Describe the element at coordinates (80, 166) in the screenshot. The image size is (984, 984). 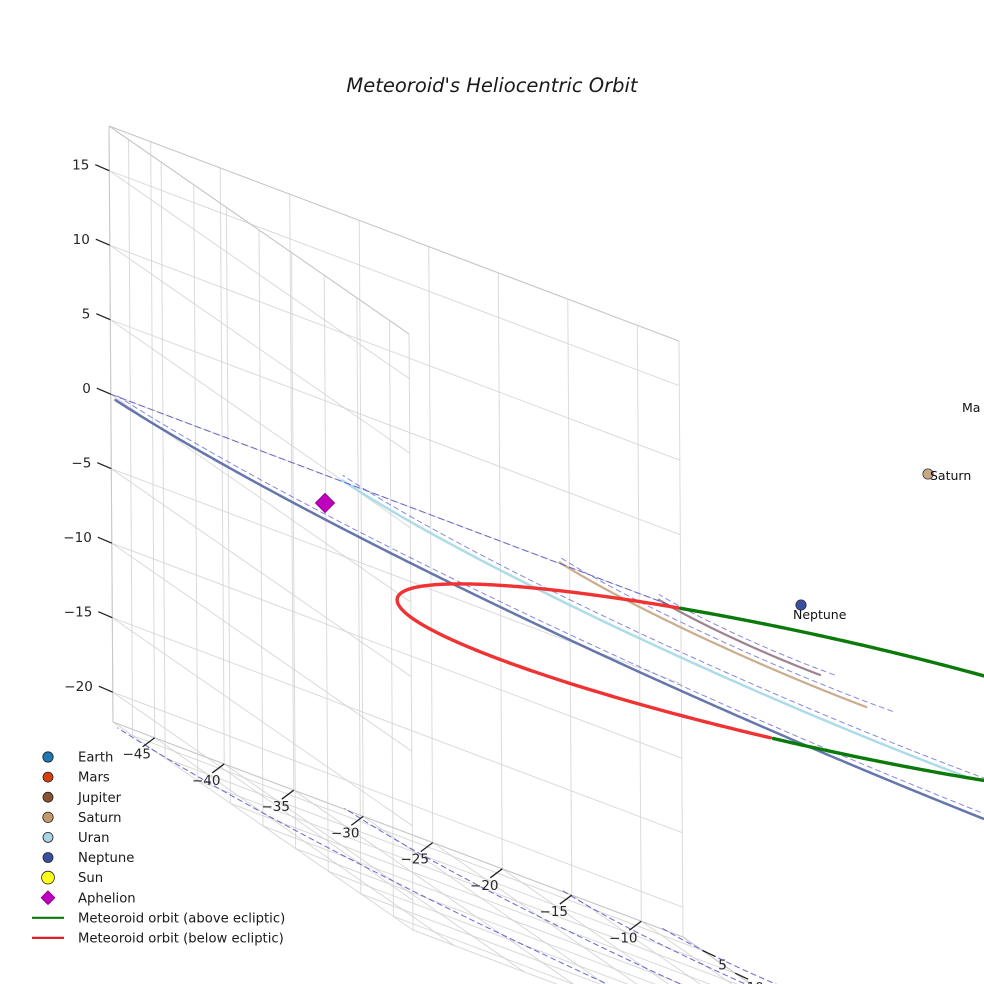
I see `z-tick-label: 15` at that location.